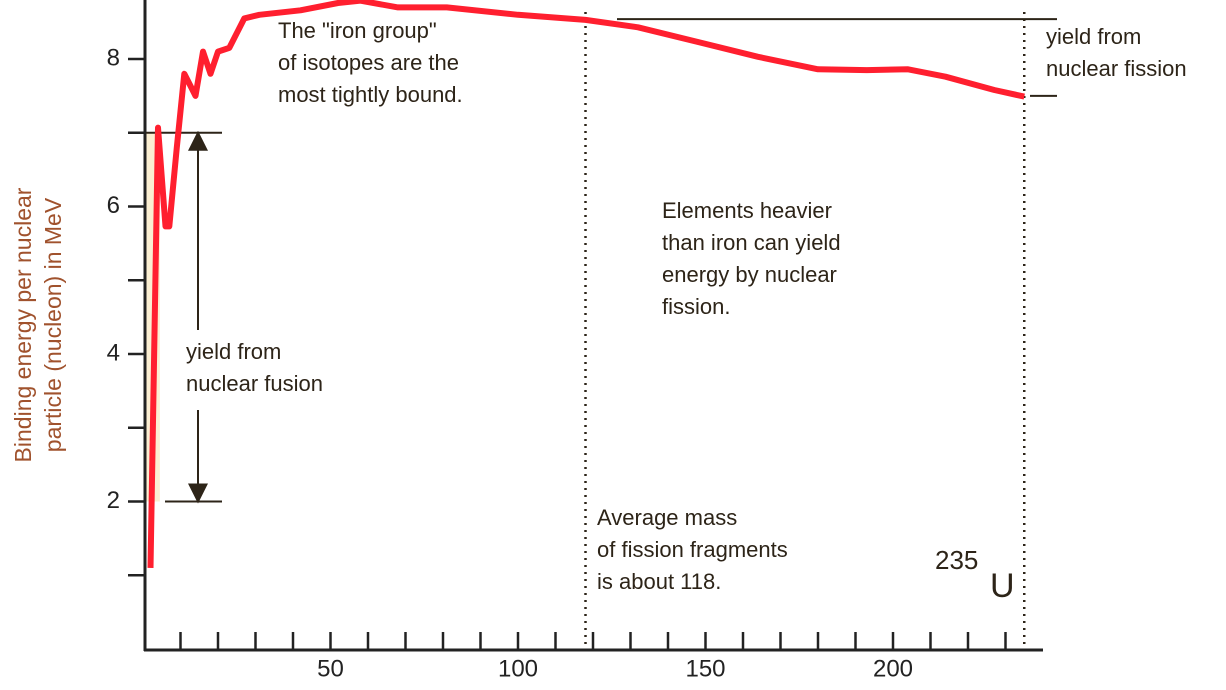  What do you see at coordinates (53, 324) in the screenshot?
I see `y-axis-label-line: particle (nucleon) in MeV` at bounding box center [53, 324].